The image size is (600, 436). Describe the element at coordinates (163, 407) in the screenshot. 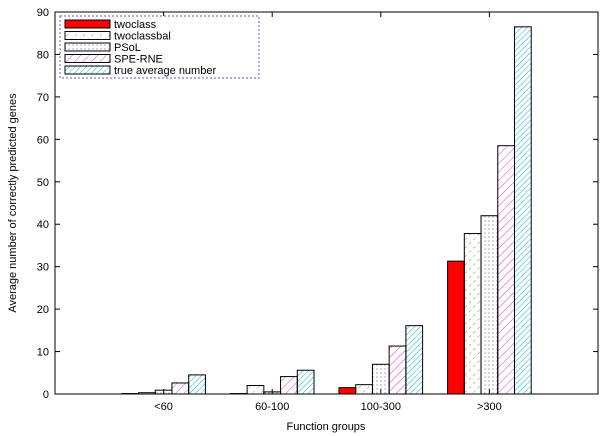

I see `x-tick-label: <60` at that location.